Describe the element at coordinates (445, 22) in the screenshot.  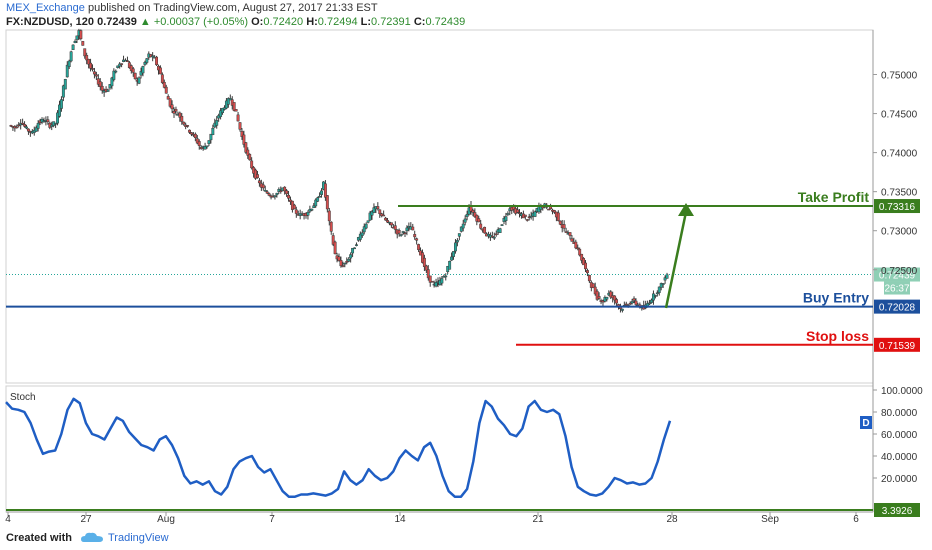
I see `close-value: 0.72439` at that location.